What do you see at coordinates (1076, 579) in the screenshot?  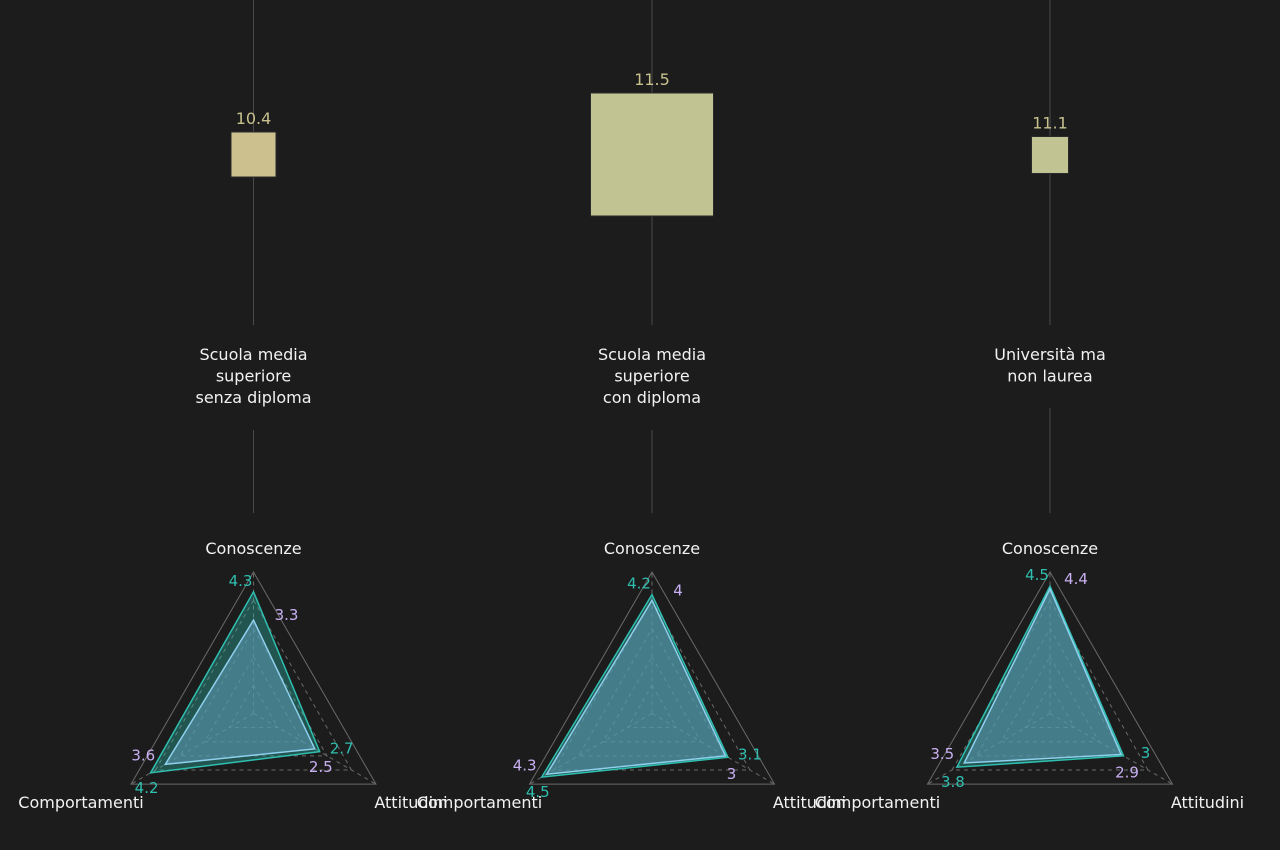 I see `lavender-value-conoscenze: 4.4` at bounding box center [1076, 579].